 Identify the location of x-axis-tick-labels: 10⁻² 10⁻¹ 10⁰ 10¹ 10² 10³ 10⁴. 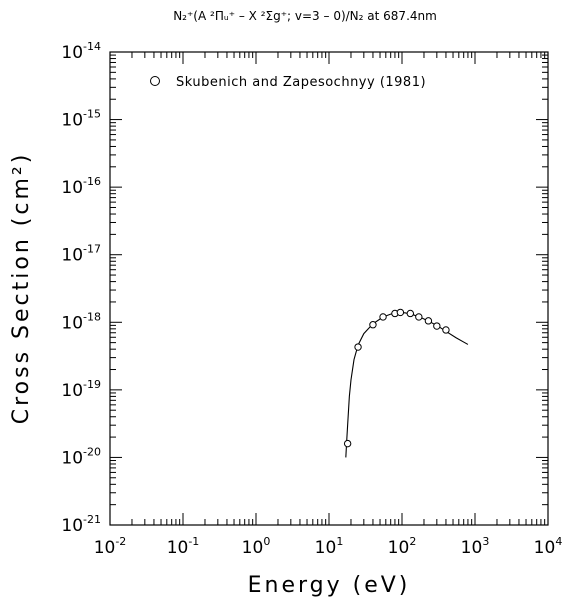
(328, 546).